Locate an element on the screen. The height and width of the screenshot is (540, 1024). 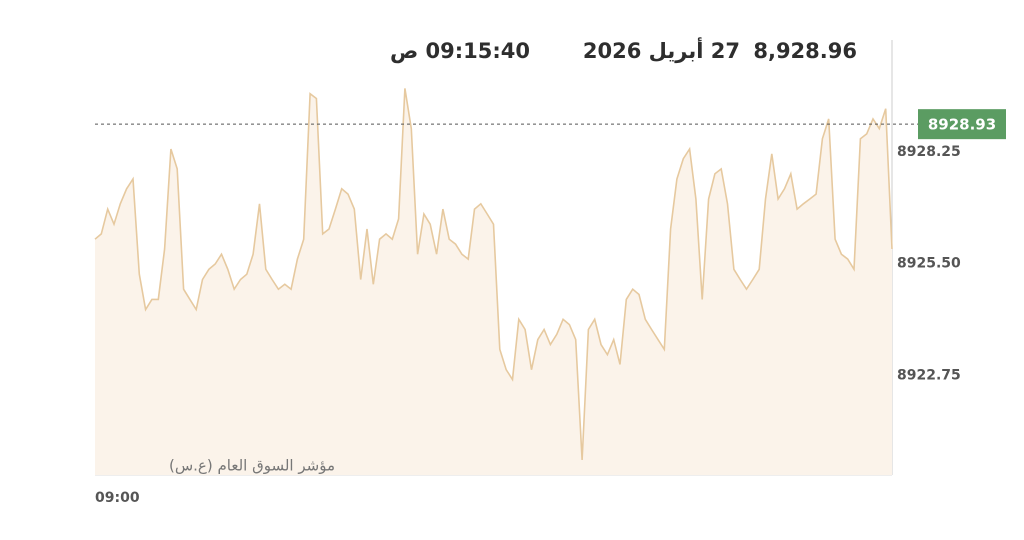
time: 09:15:40 ص is located at coordinates (460, 51).